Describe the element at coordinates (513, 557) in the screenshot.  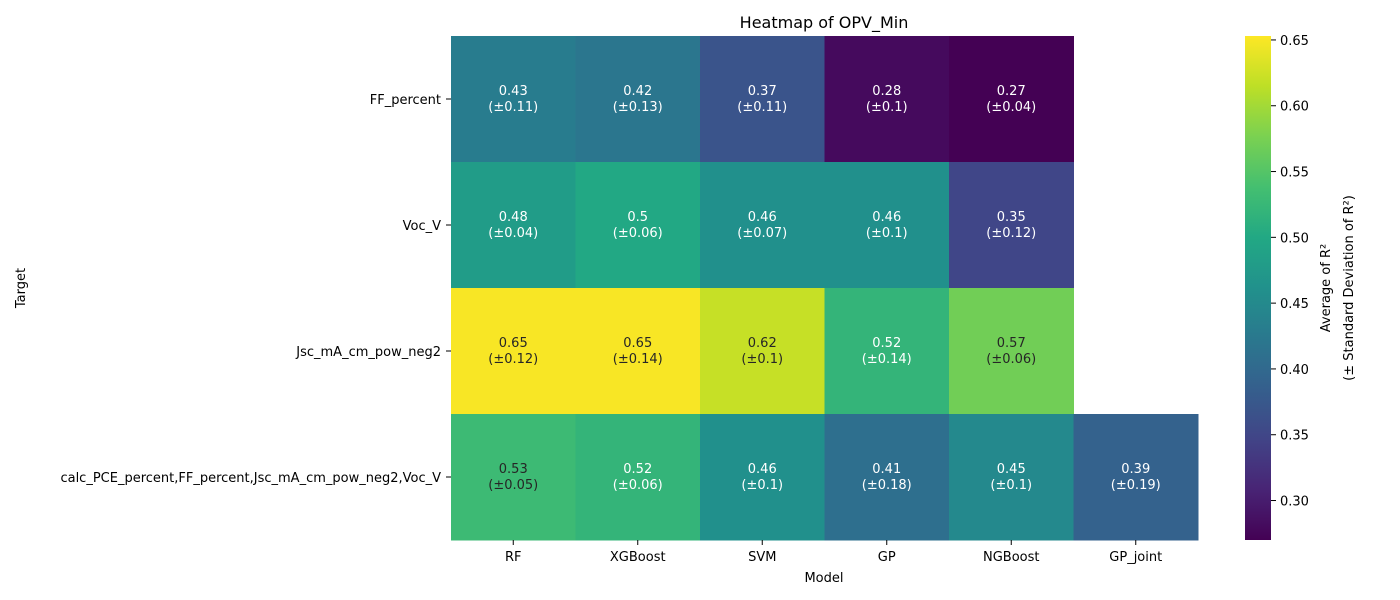
I see `x-tick-label: RF` at that location.